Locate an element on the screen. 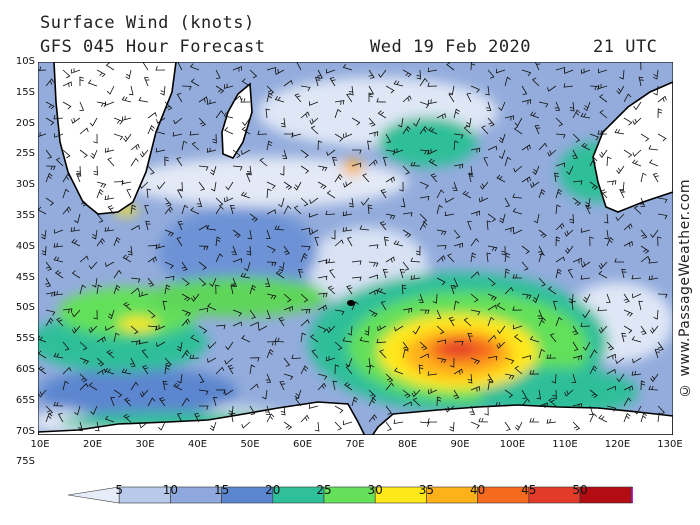 The width and height of the screenshot is (700, 525). colorbar-tick-label: 10 is located at coordinates (170, 490).